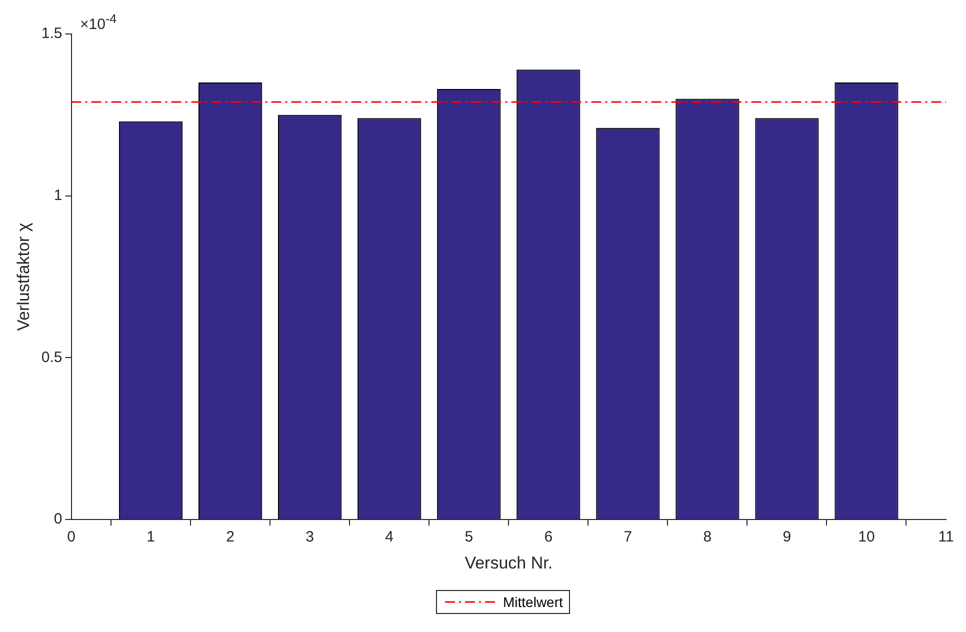 The image size is (966, 632). Describe the element at coordinates (71, 537) in the screenshot. I see `x-tick-label: 0` at that location.